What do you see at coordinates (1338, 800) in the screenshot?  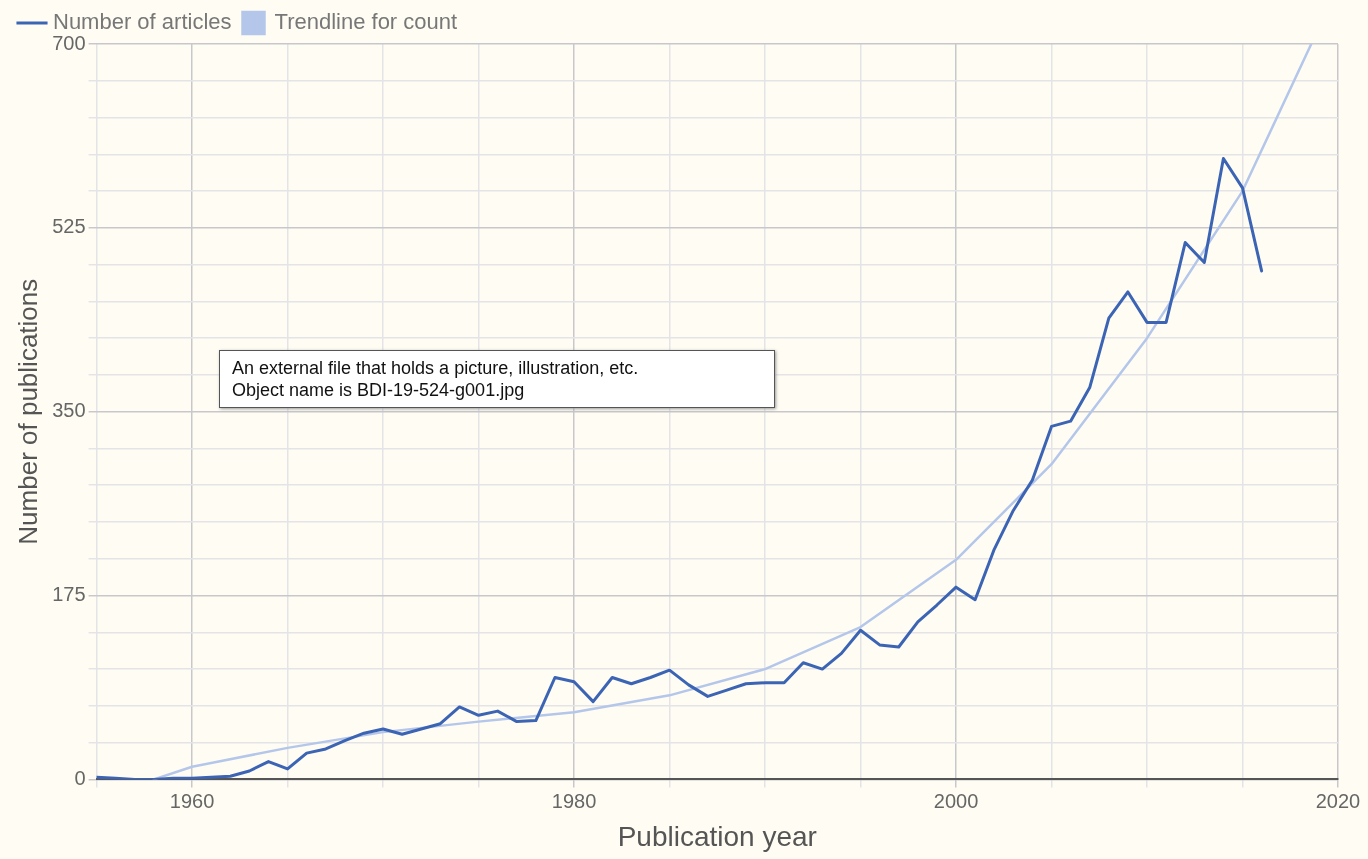 I see `x-tick-label: 2020` at bounding box center [1338, 800].